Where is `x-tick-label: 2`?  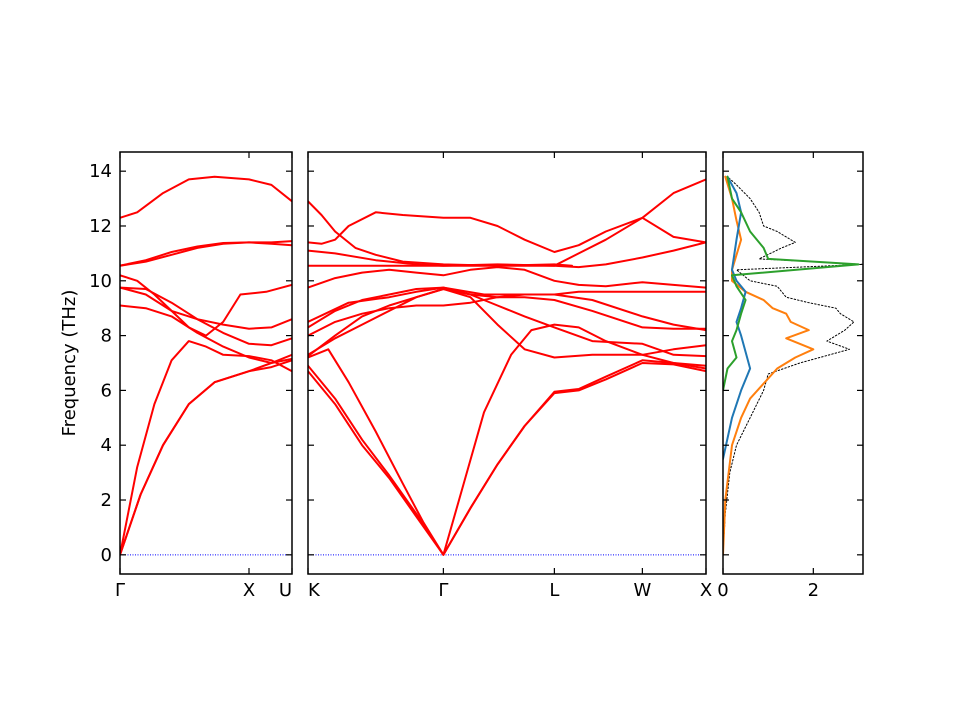
x-tick-label: 2 is located at coordinates (813, 590).